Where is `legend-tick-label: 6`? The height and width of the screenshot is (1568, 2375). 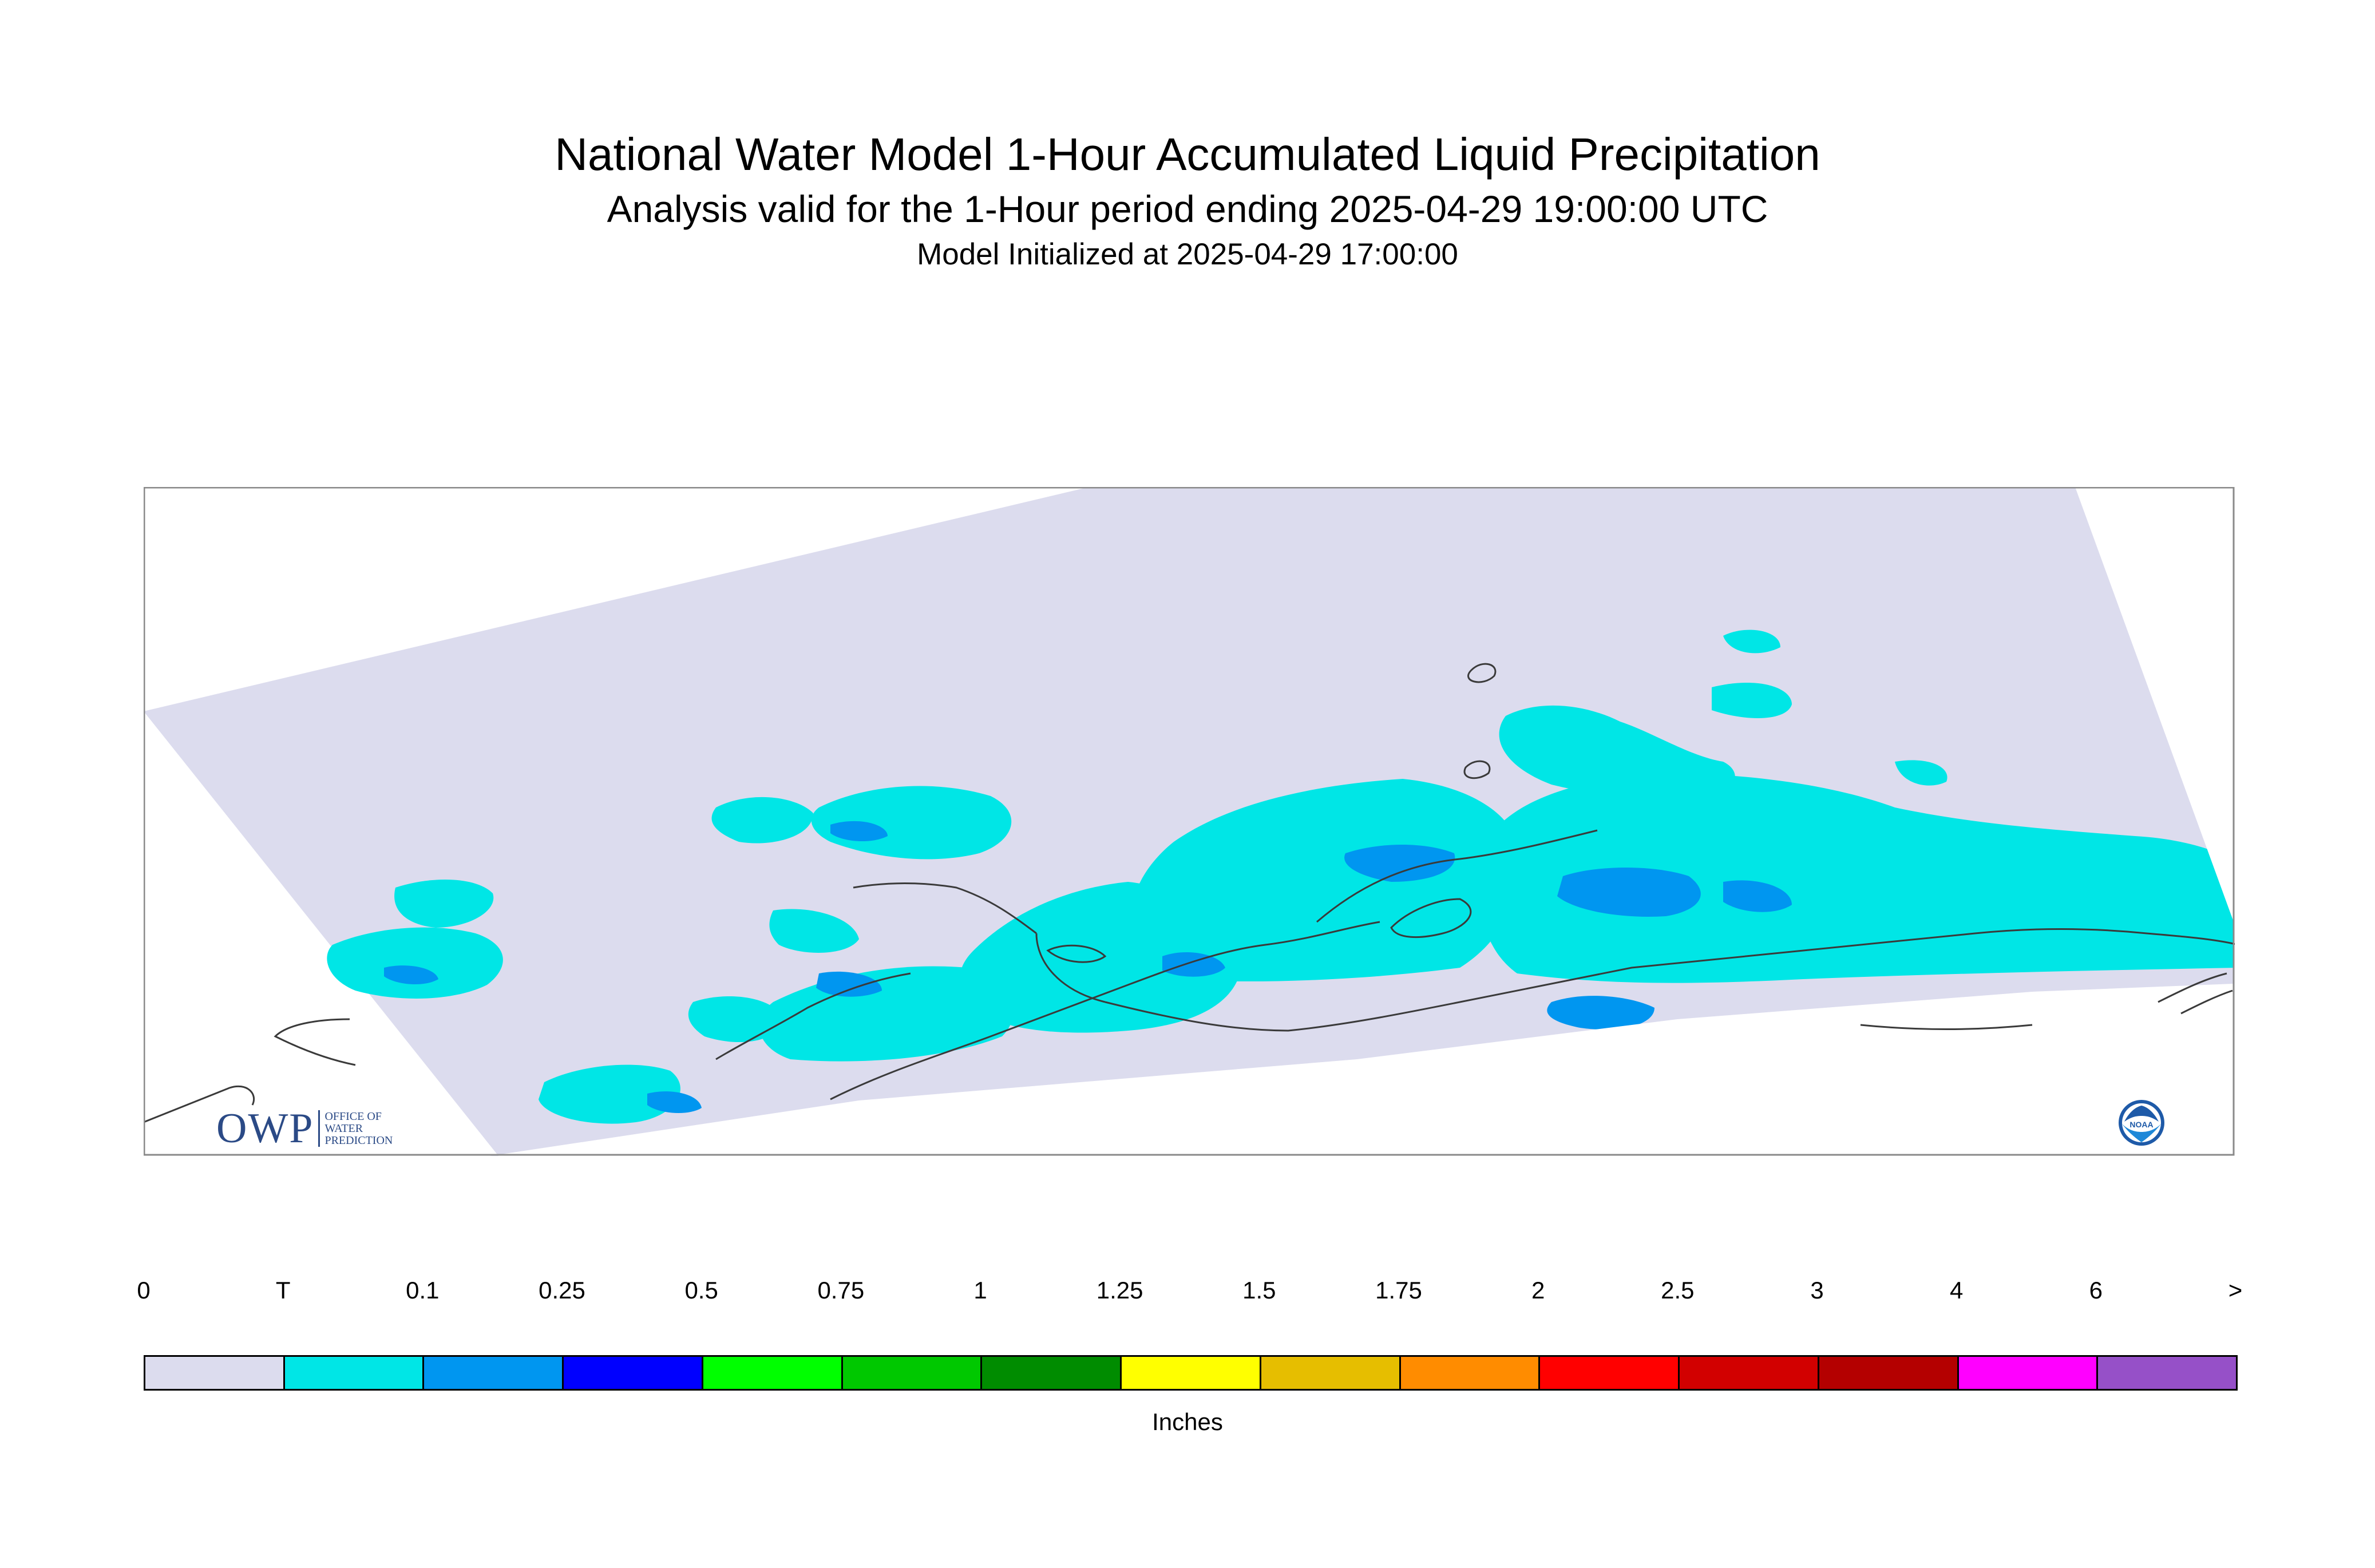 legend-tick-label: 6 is located at coordinates (2096, 1290).